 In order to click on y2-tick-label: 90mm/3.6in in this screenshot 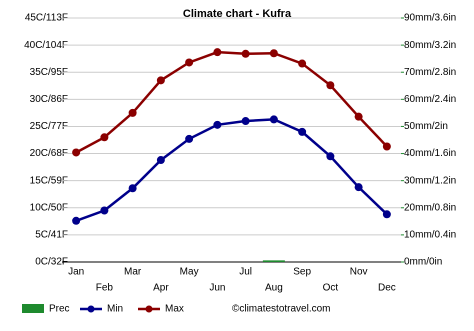, I will do `click(430, 18)`.